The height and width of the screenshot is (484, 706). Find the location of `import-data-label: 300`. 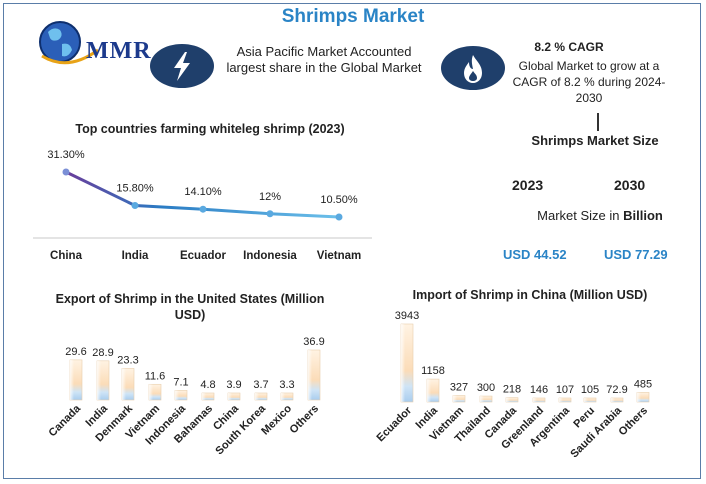

import-data-label: 300 is located at coordinates (486, 388).